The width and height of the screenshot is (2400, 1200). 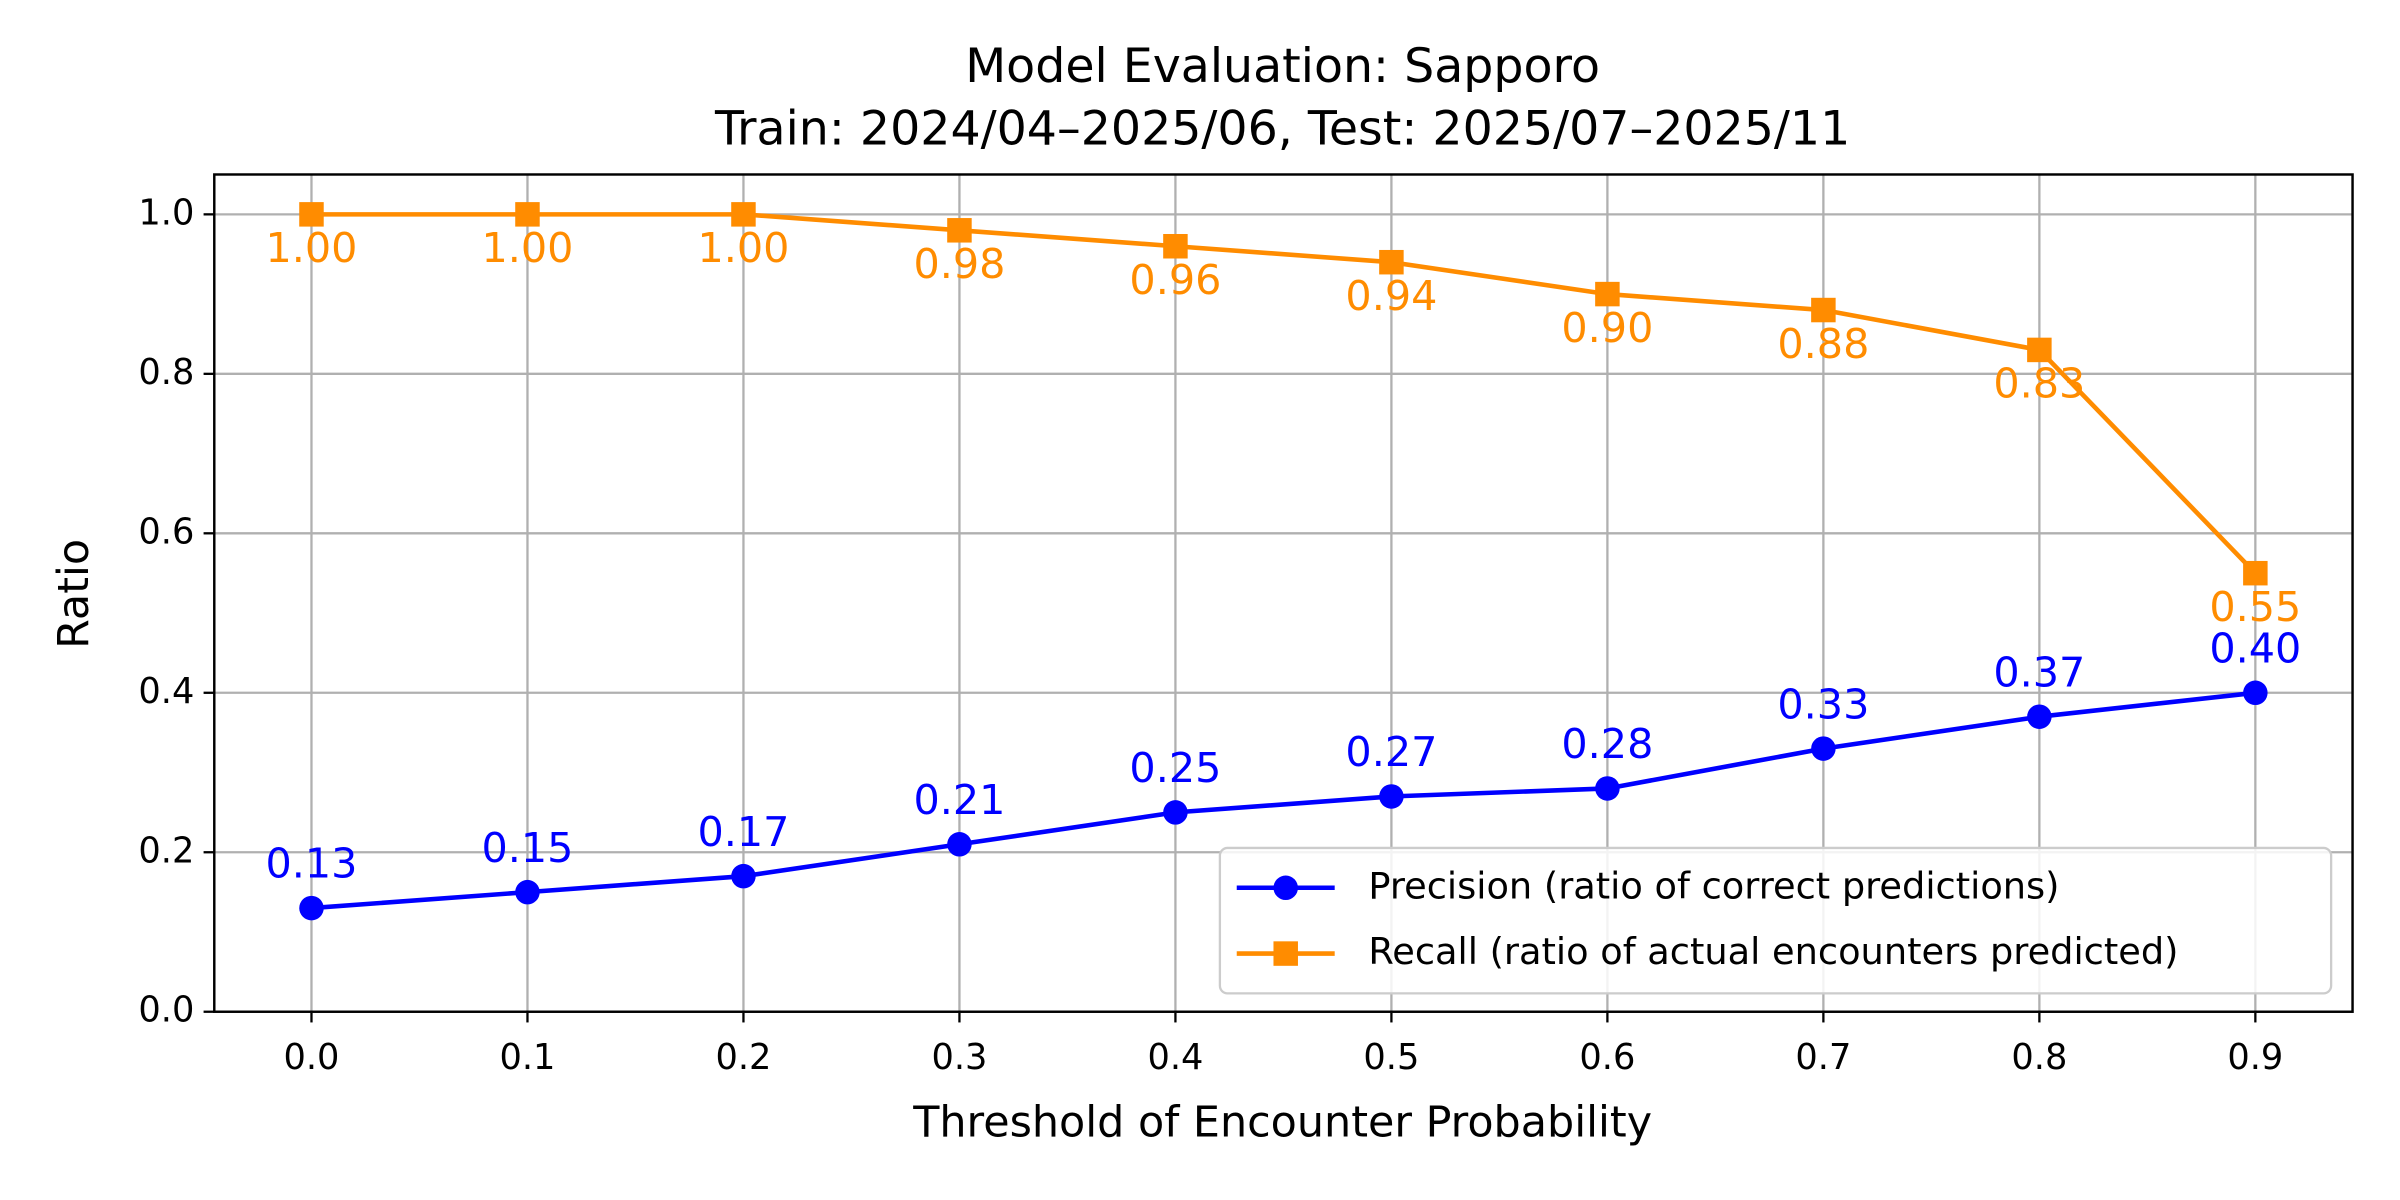 I want to click on y-tick-label: 0.6, so click(x=166, y=531).